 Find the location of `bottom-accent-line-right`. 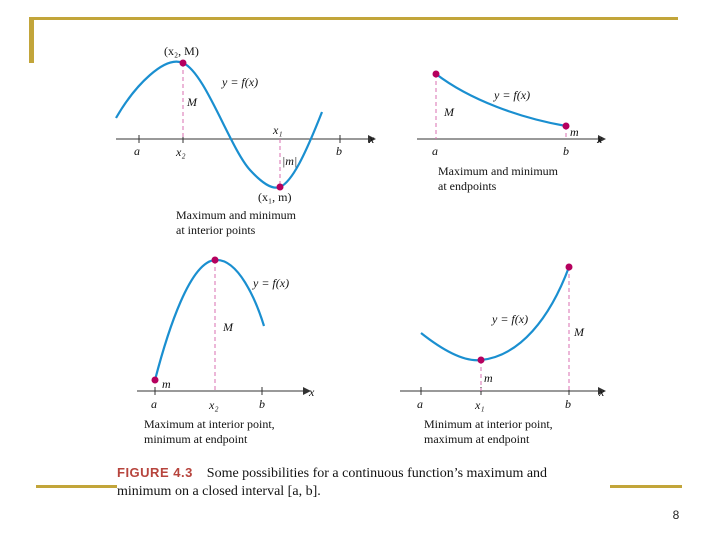

bottom-accent-line-right is located at coordinates (646, 486).